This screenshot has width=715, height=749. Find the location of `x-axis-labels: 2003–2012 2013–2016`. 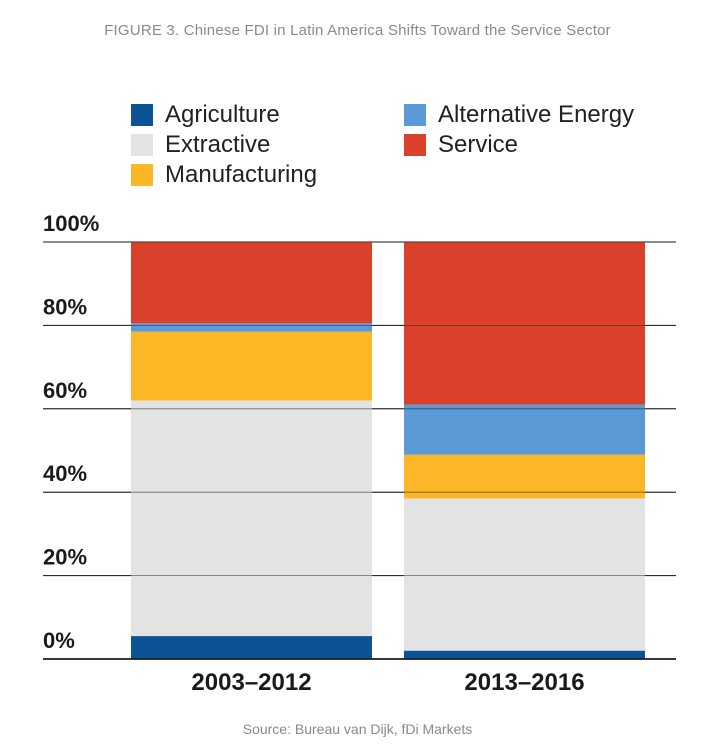

x-axis-labels: 2003–2012 2013–2016 is located at coordinates (387, 682).